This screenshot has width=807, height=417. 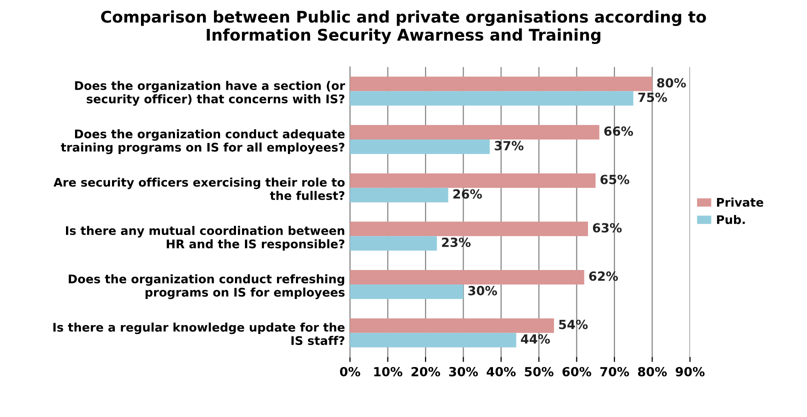 I want to click on data-label: 30%, so click(x=483, y=291).